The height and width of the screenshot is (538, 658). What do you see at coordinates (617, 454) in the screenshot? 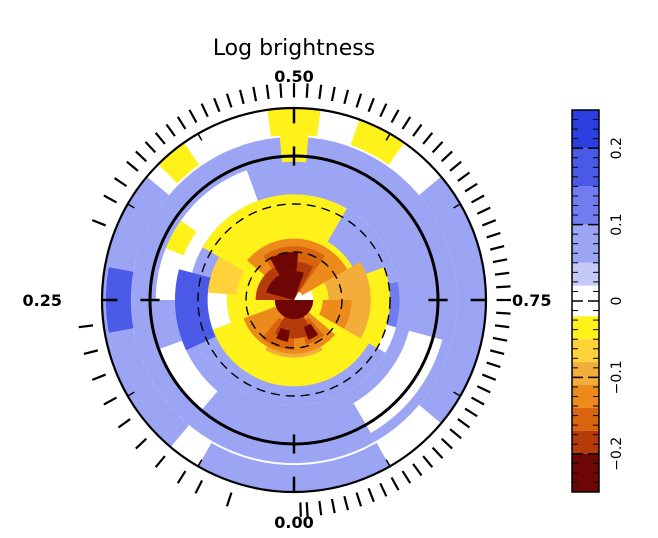
I see `colorbar-tick-label: −0.2` at bounding box center [617, 454].